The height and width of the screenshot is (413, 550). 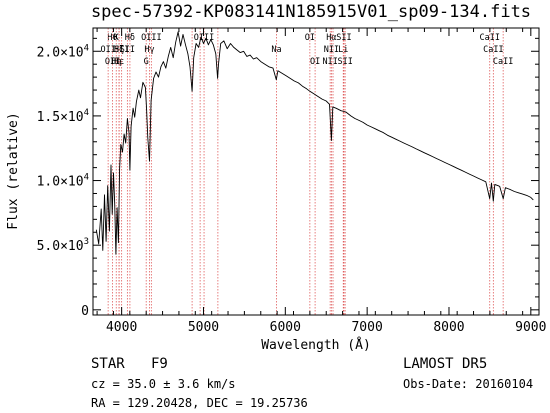 What do you see at coordinates (117, 38) in the screenshot?
I see `line-marker-label: K` at bounding box center [117, 38].